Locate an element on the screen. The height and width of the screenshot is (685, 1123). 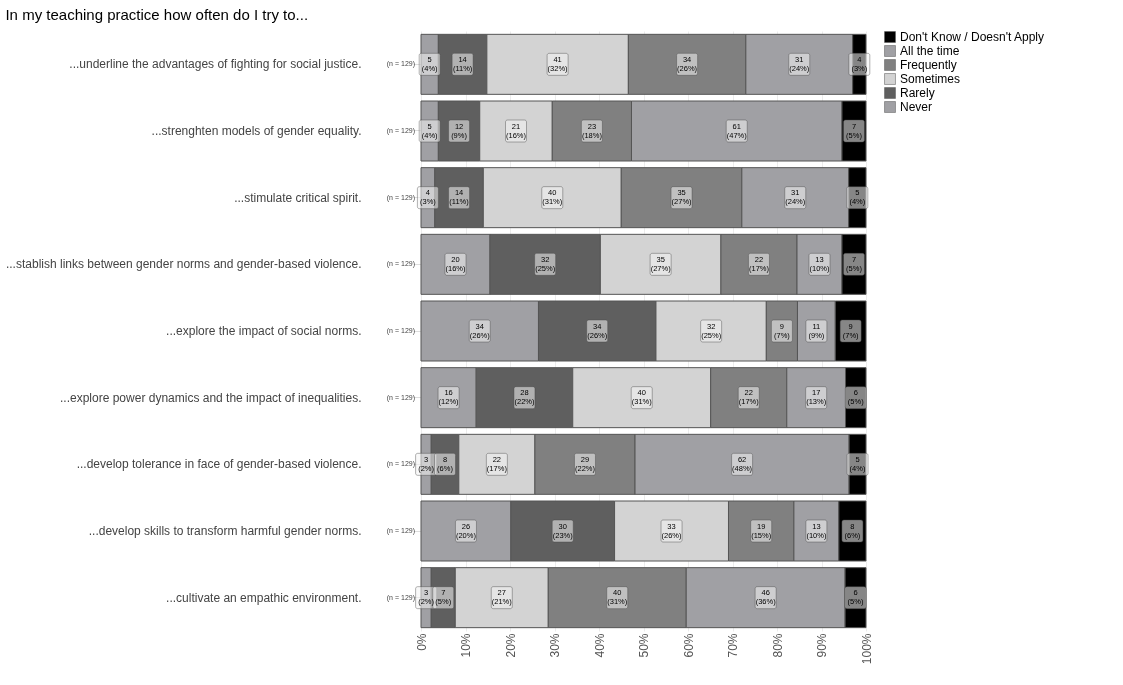
y-tick-label: ...explore the impact of social norms. is located at coordinates (264, 331).